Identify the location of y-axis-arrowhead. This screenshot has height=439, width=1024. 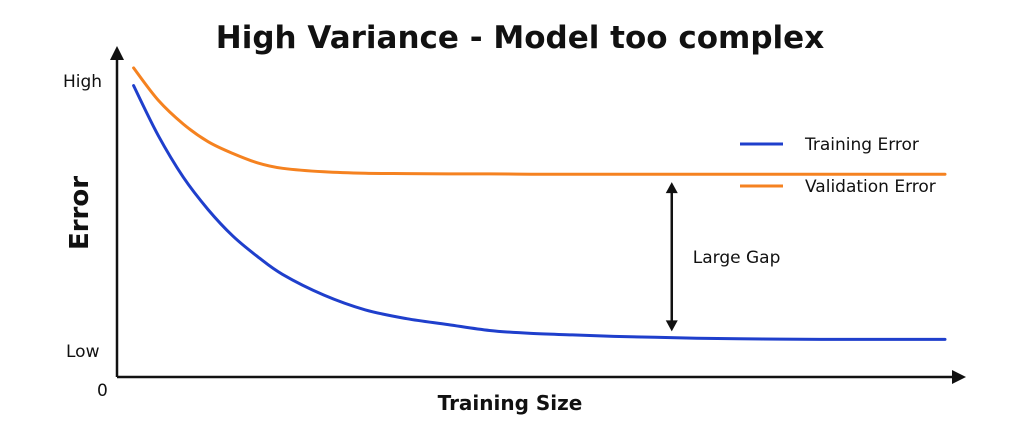
(117, 53).